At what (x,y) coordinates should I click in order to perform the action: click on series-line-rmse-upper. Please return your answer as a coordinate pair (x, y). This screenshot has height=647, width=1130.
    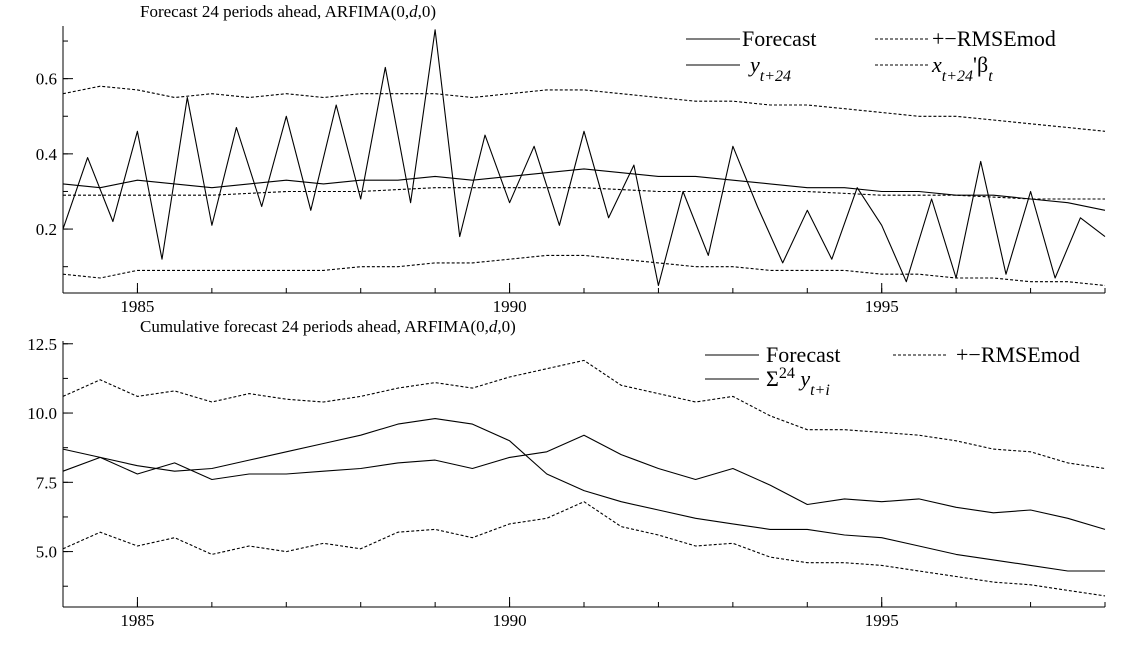
    Looking at the image, I should click on (584, 108).